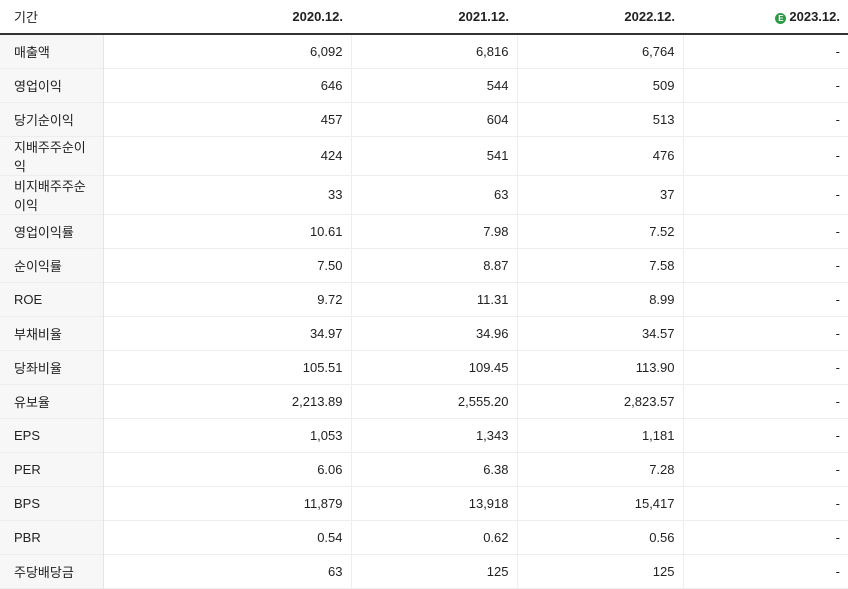  I want to click on value-cell: 1,053, so click(227, 435).